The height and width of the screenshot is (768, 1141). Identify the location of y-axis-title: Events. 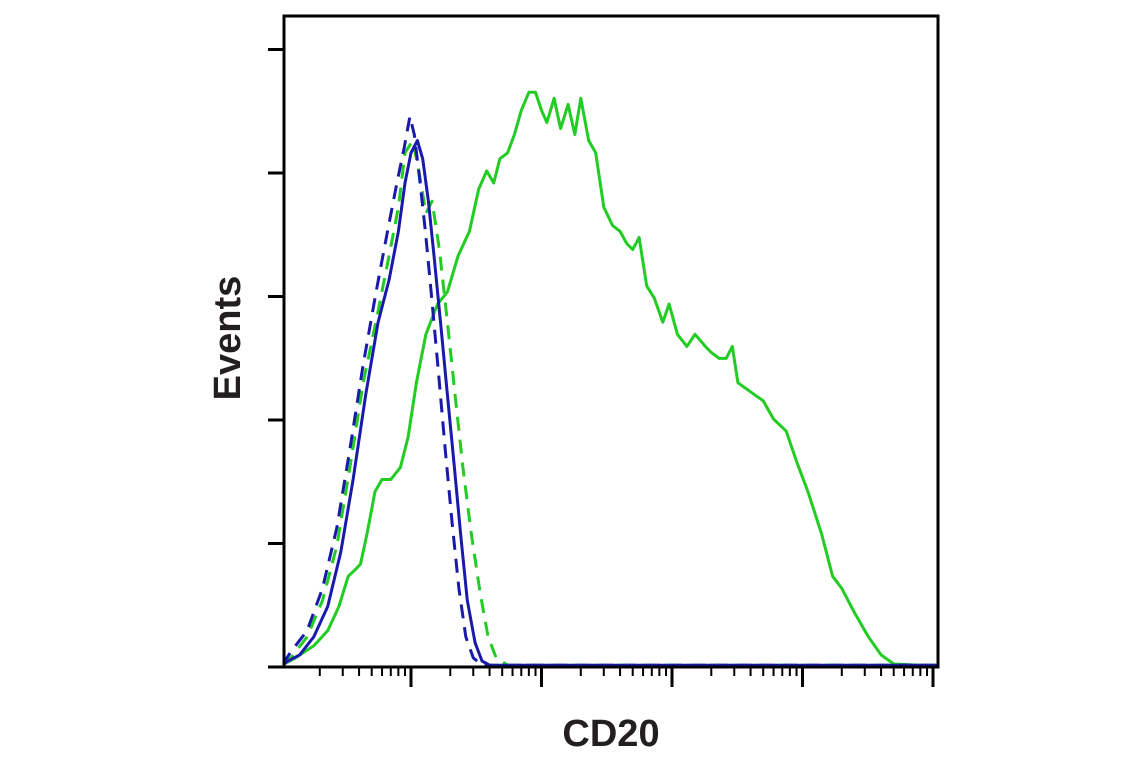
(228, 338).